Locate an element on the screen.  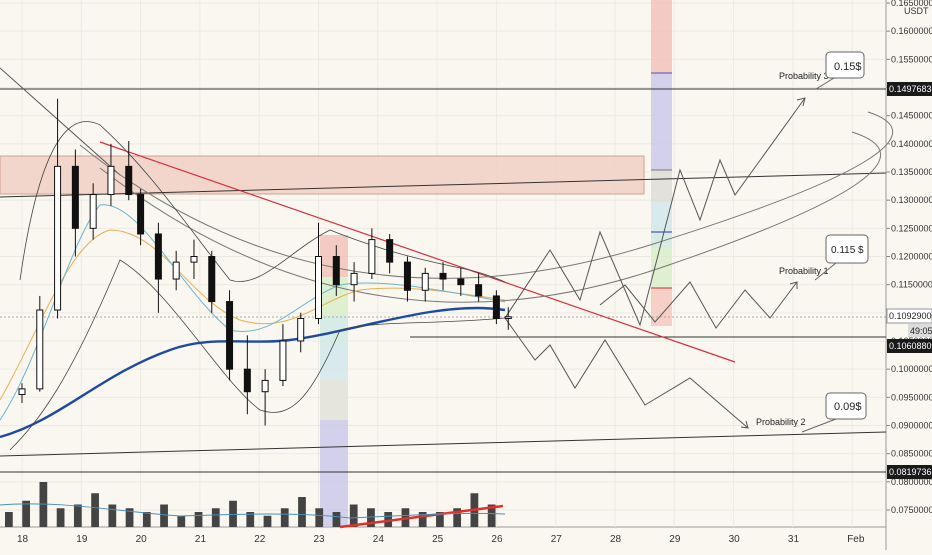
current-price: 0.10929000 is located at coordinates (910, 316).